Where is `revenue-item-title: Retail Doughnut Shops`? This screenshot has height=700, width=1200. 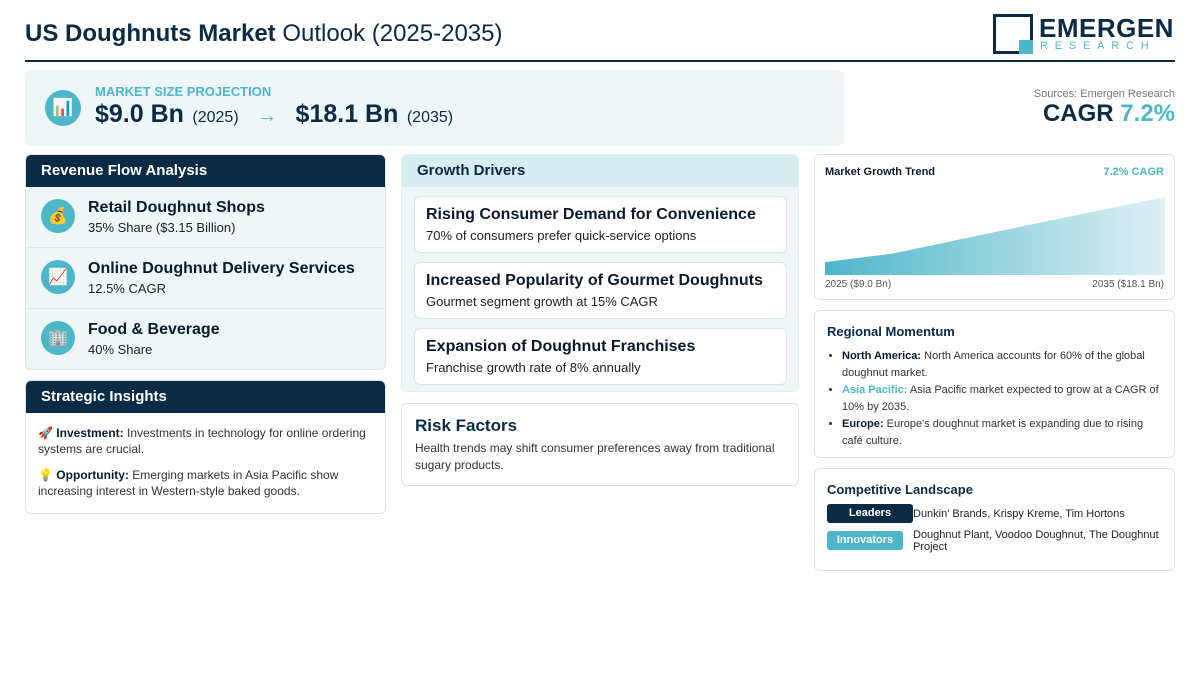 revenue-item-title: Retail Doughnut Shops is located at coordinates (176, 207).